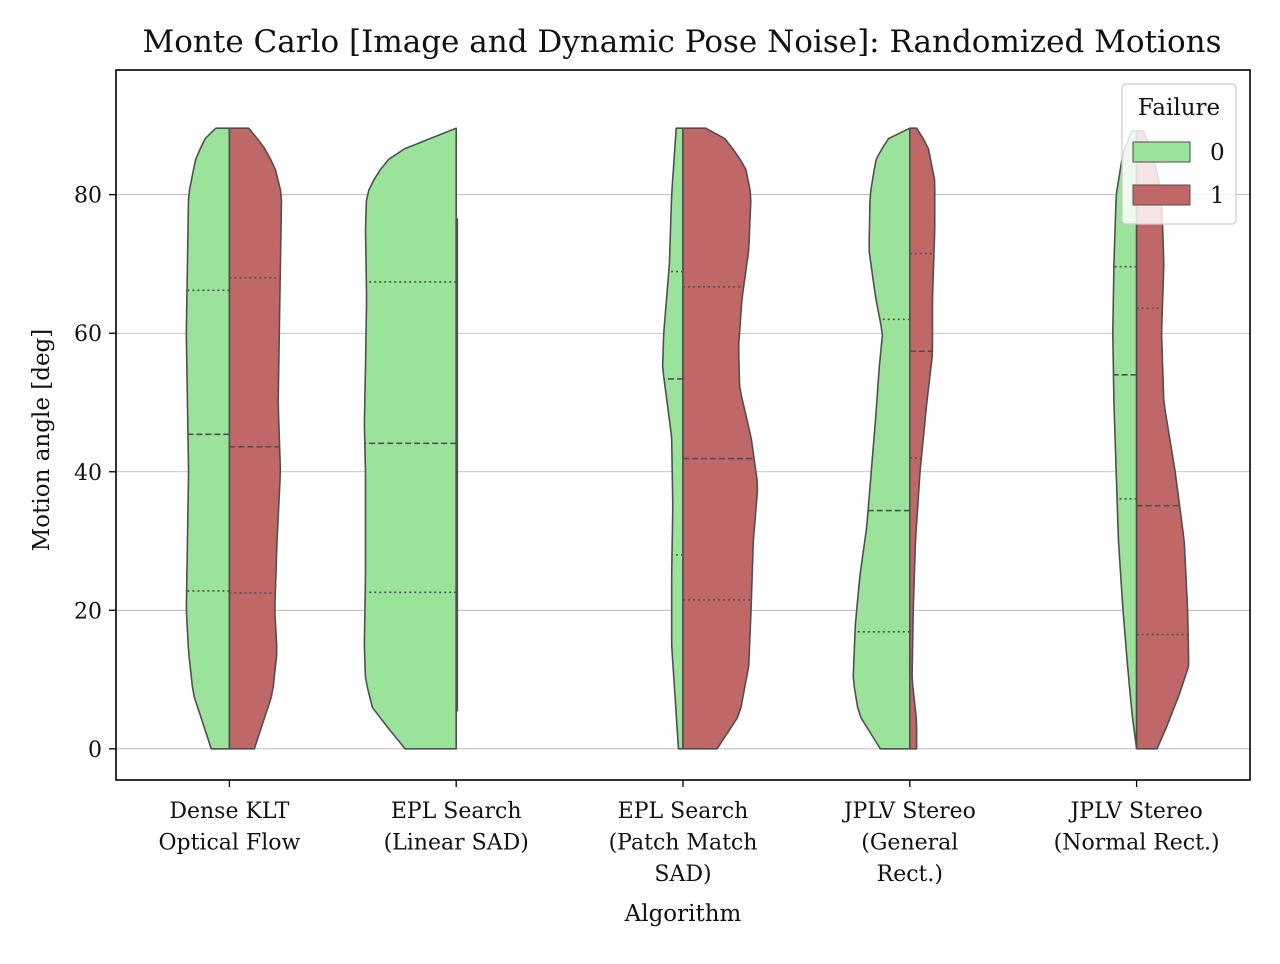 The width and height of the screenshot is (1280, 964). Describe the element at coordinates (456, 827) in the screenshot. I see `x-tick-label-2: EPL Search (Linear SAD)` at that location.